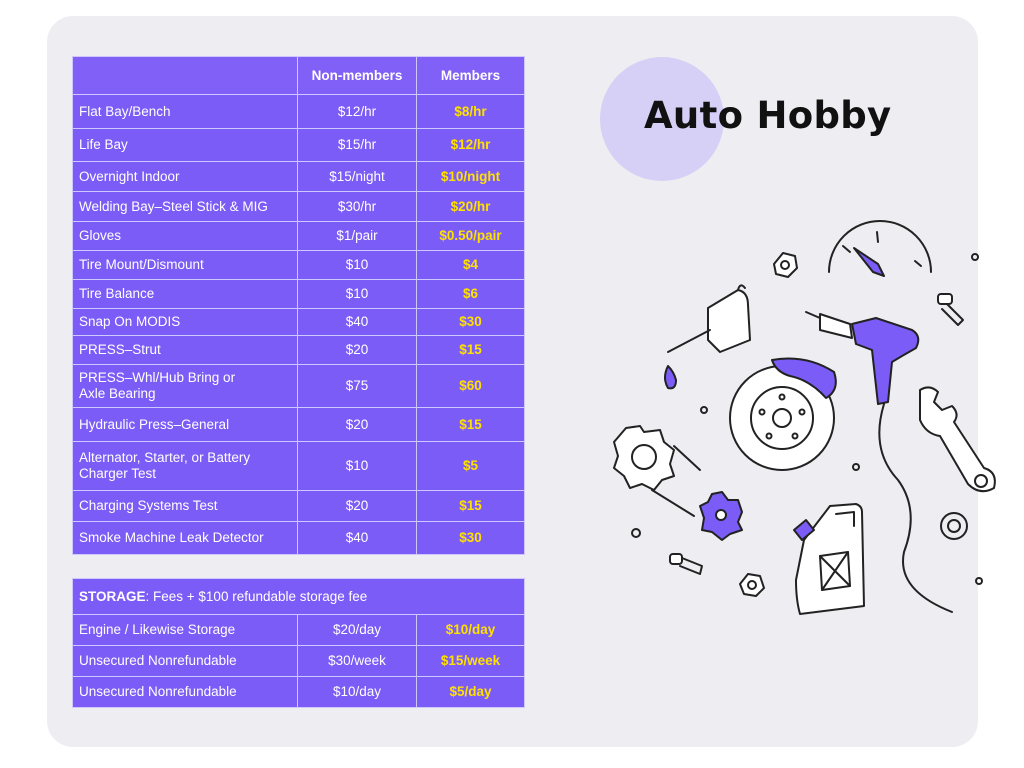  What do you see at coordinates (880, 248) in the screenshot?
I see `gauge-icon` at bounding box center [880, 248].